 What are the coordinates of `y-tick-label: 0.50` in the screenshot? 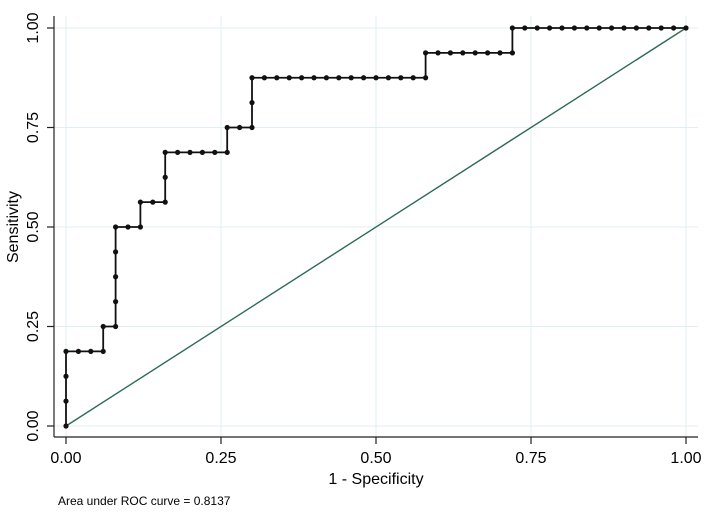 It's located at (33, 226).